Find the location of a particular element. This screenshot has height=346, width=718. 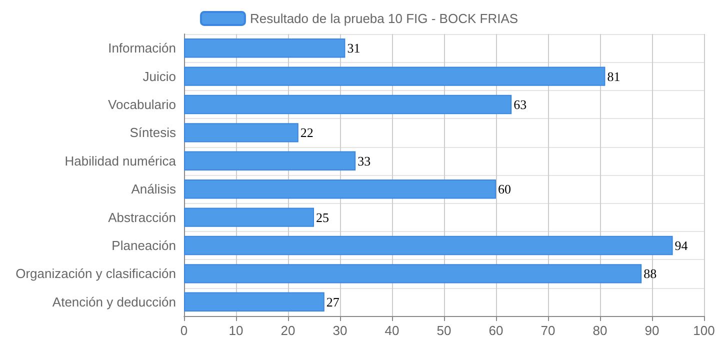

y-tick-label: Atención y deducción is located at coordinates (114, 302).